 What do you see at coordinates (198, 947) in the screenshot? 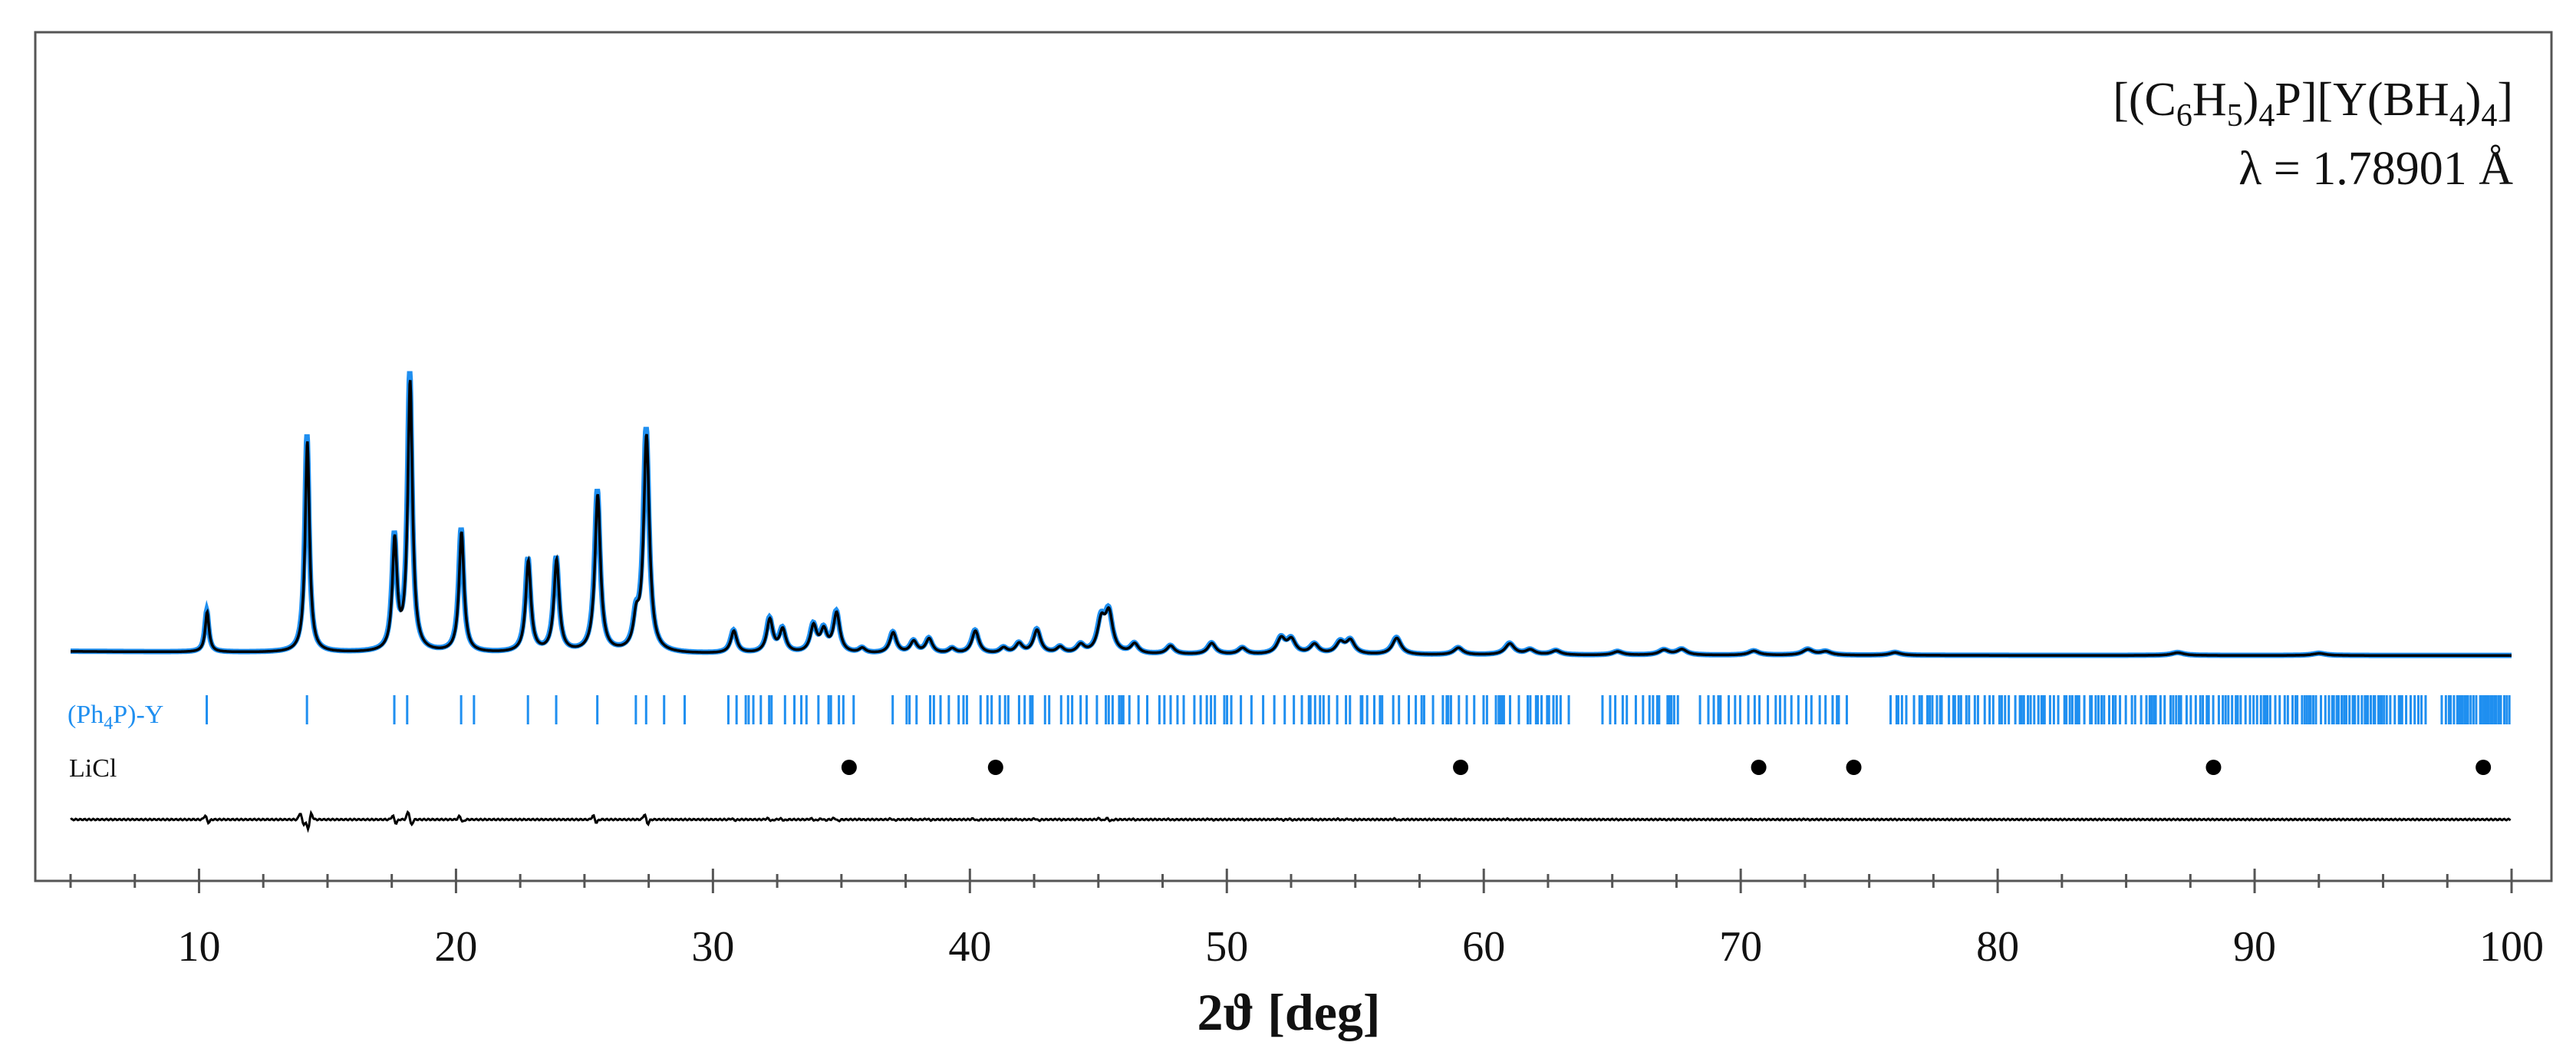
I see `x-tick-label: 10` at bounding box center [198, 947].